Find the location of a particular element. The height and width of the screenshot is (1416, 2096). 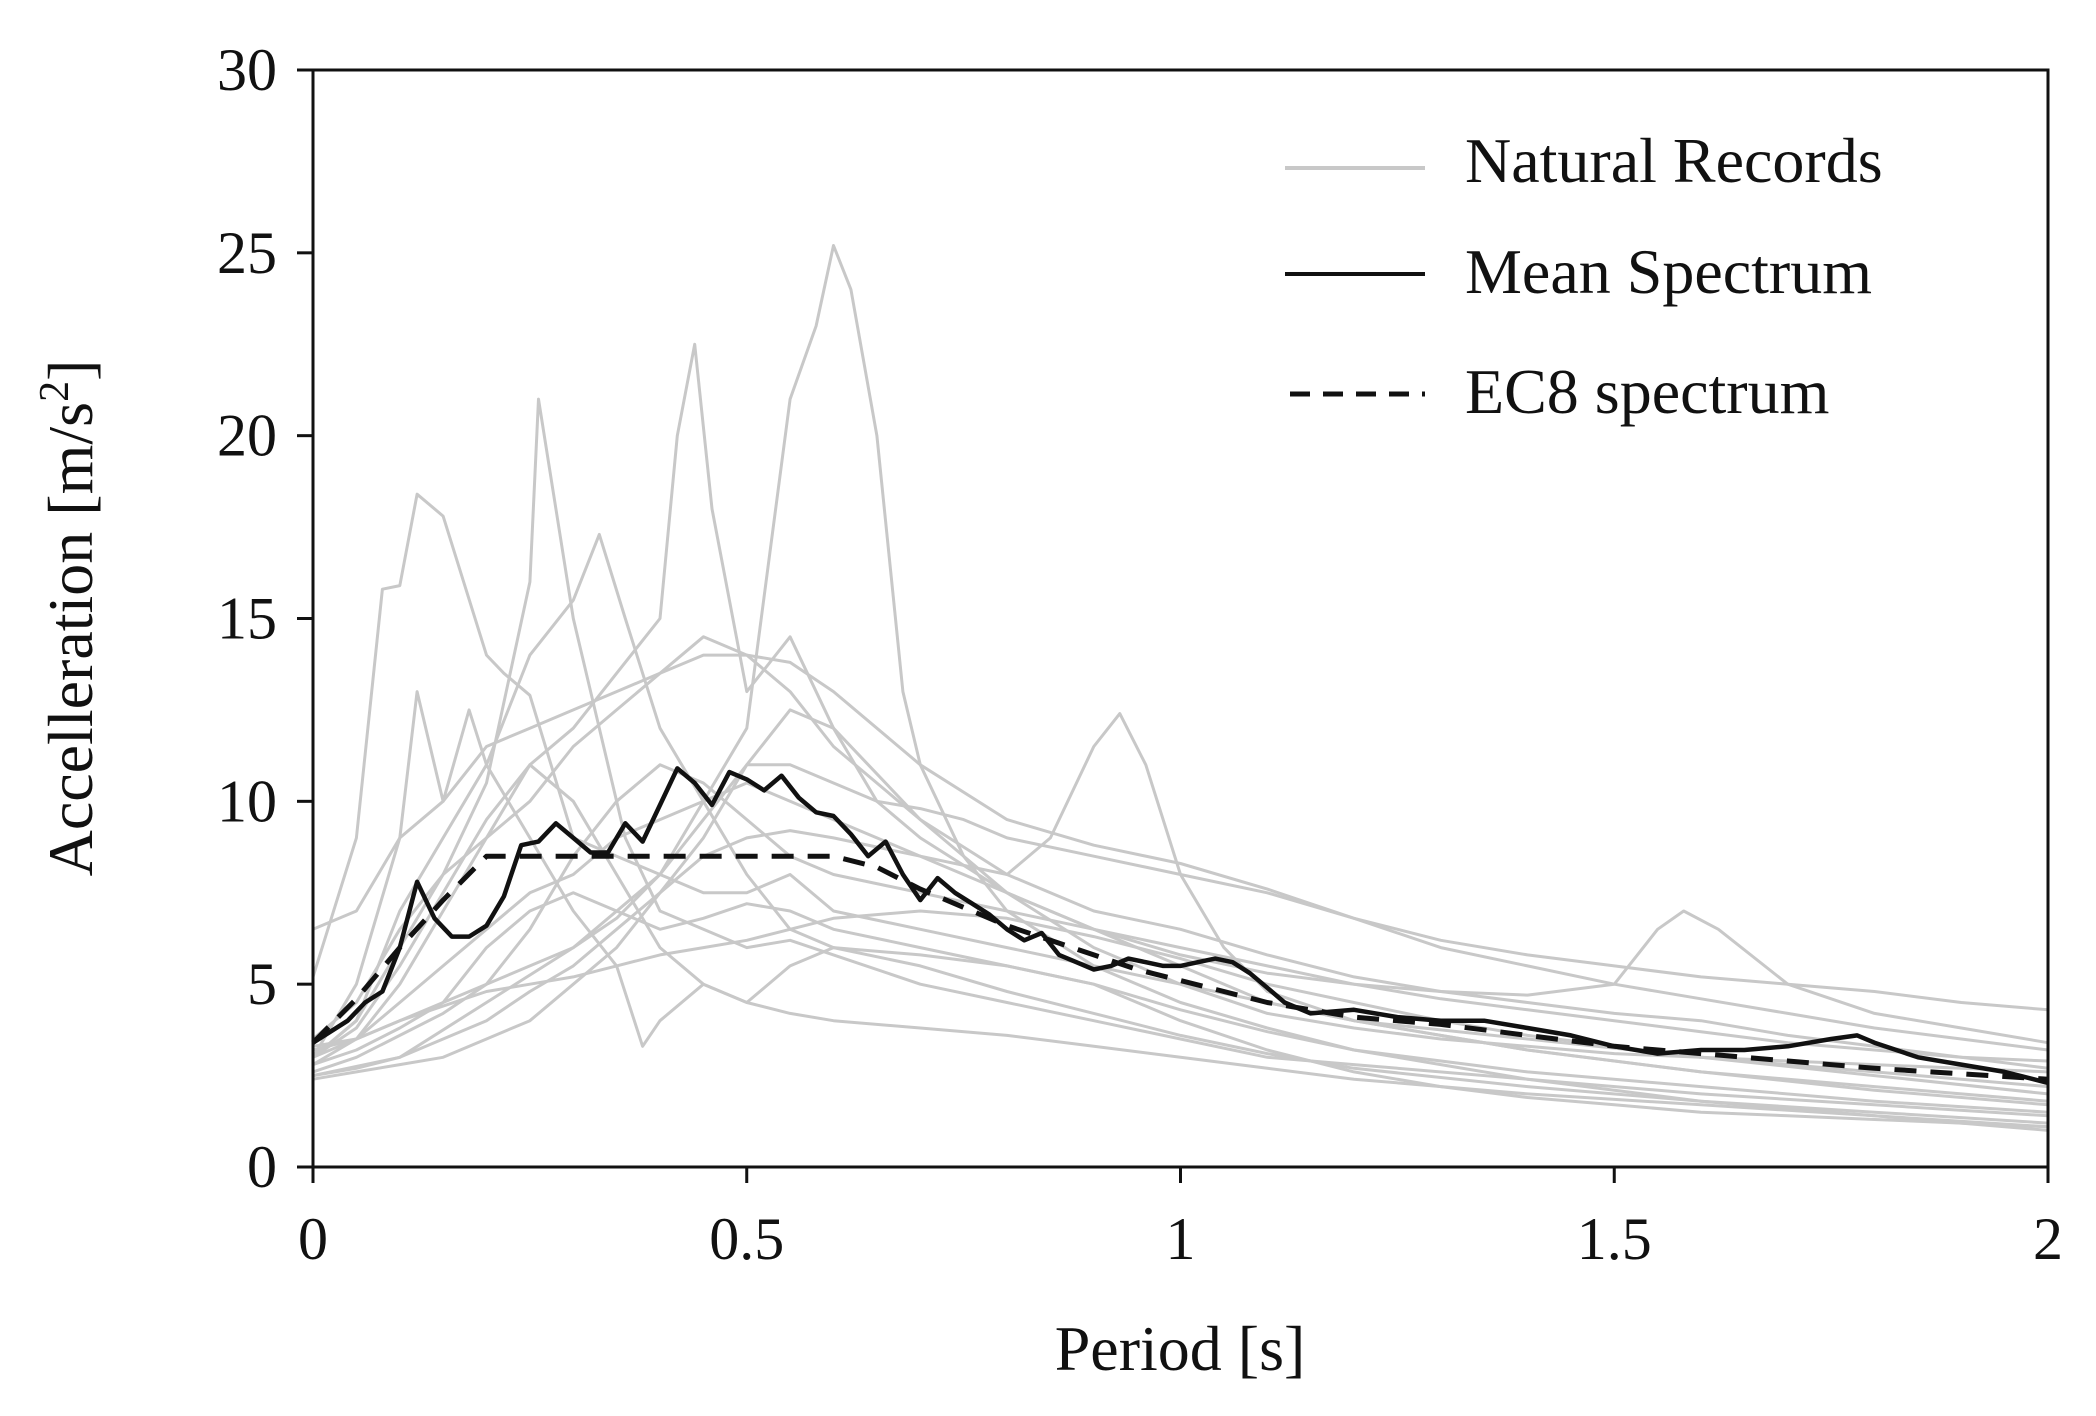

y-tick-label-1: 5 is located at coordinates (262, 984).